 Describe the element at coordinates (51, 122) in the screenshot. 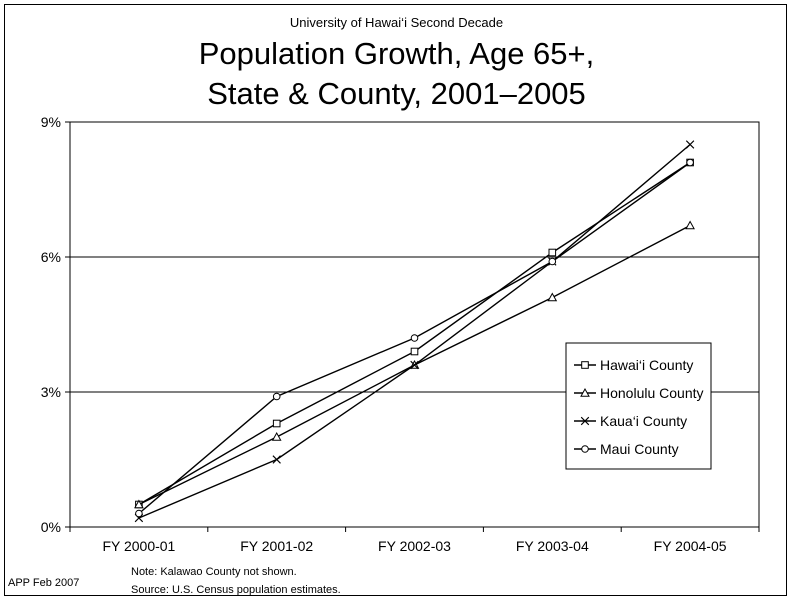

I see `y-tick-label: 9%` at that location.